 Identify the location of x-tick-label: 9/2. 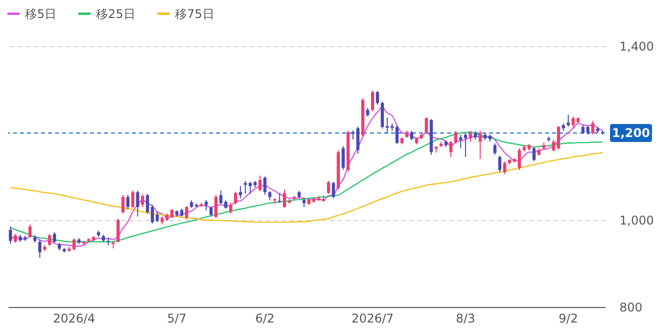
(568, 319).